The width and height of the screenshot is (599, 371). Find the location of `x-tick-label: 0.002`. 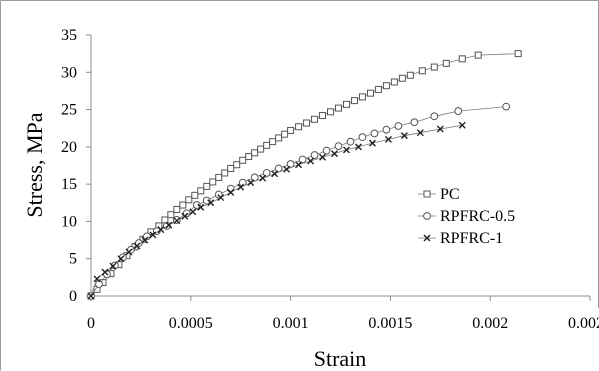

x-tick-label: 0.002 is located at coordinates (490, 323).